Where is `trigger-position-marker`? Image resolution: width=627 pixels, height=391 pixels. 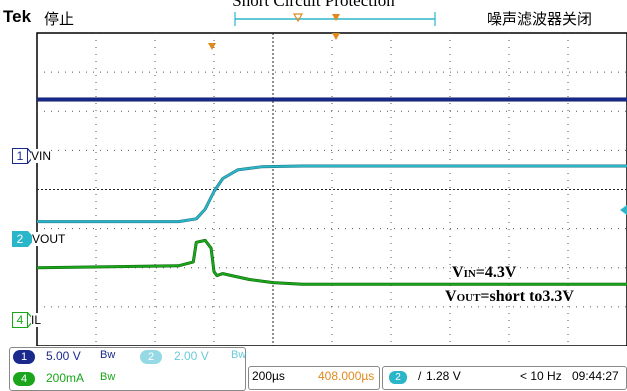 trigger-position-marker is located at coordinates (336, 36).